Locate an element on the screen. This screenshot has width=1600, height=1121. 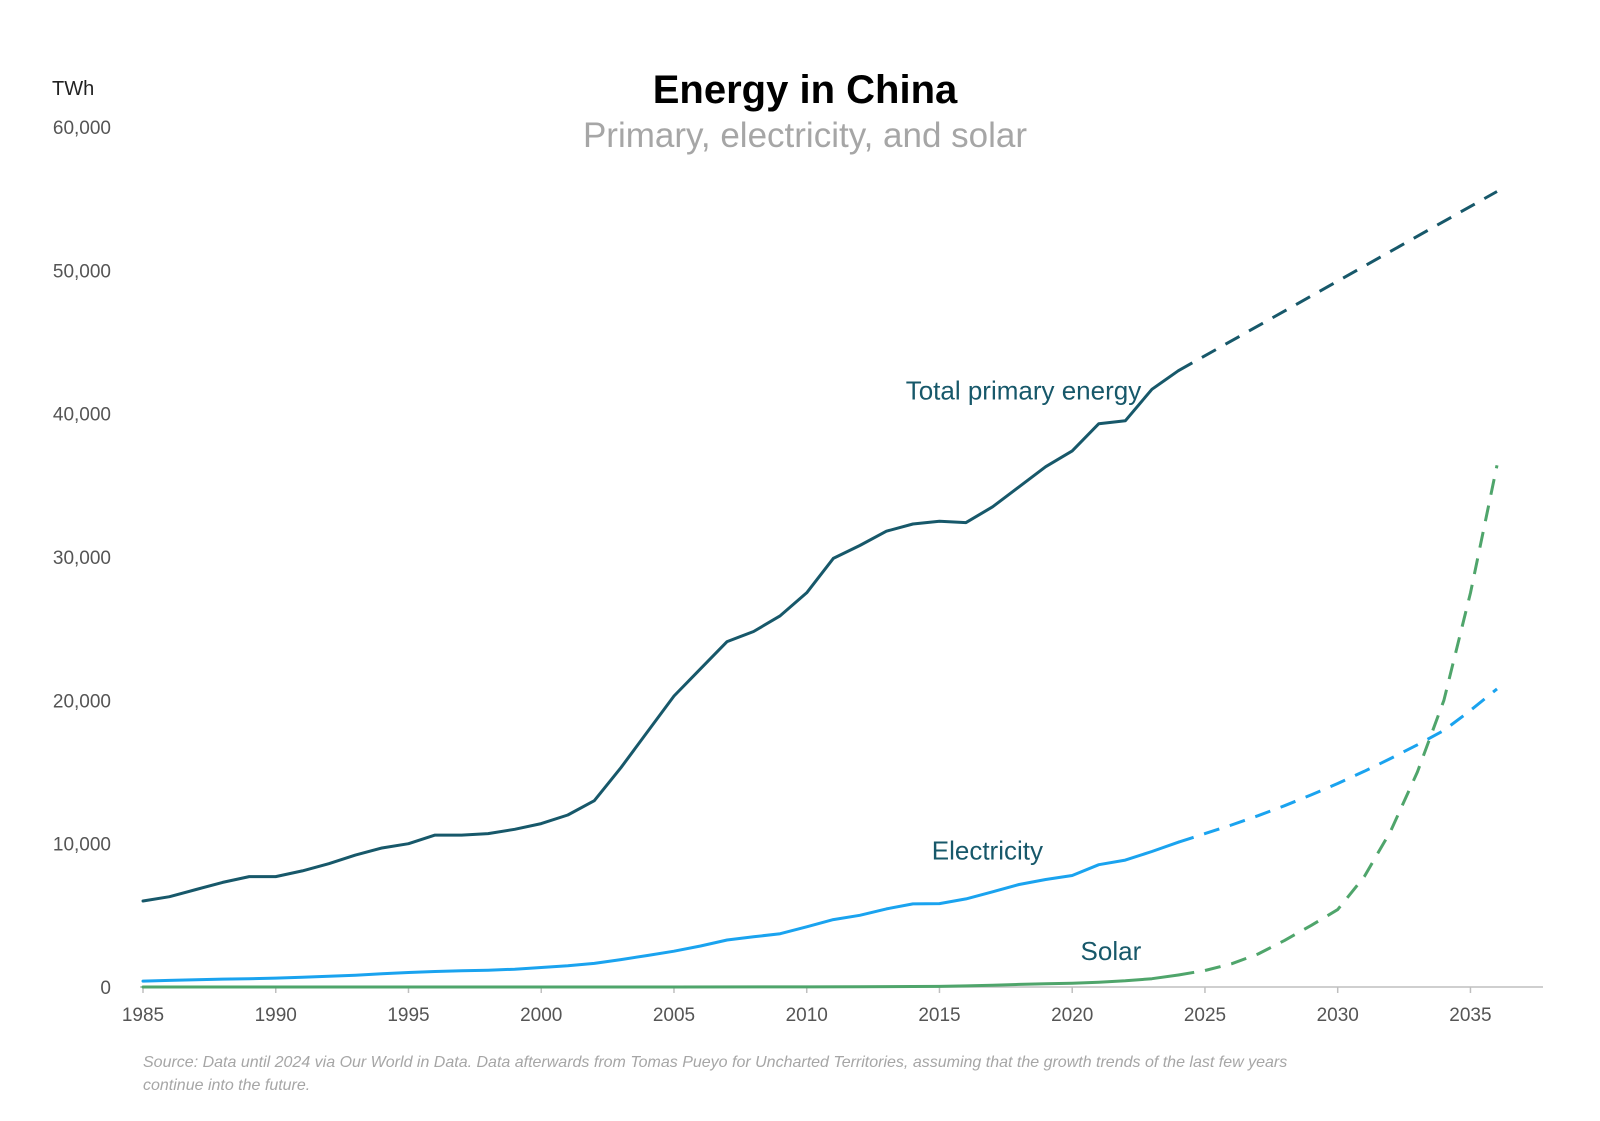
x-tick-label: 2005 is located at coordinates (674, 1015).